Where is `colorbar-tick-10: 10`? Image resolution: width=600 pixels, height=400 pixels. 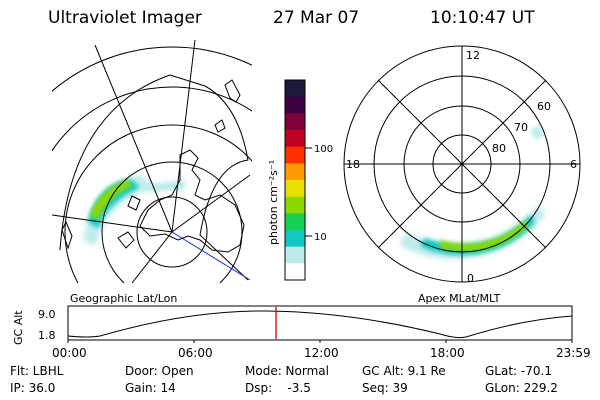
colorbar-tick-10: 10 is located at coordinates (320, 237).